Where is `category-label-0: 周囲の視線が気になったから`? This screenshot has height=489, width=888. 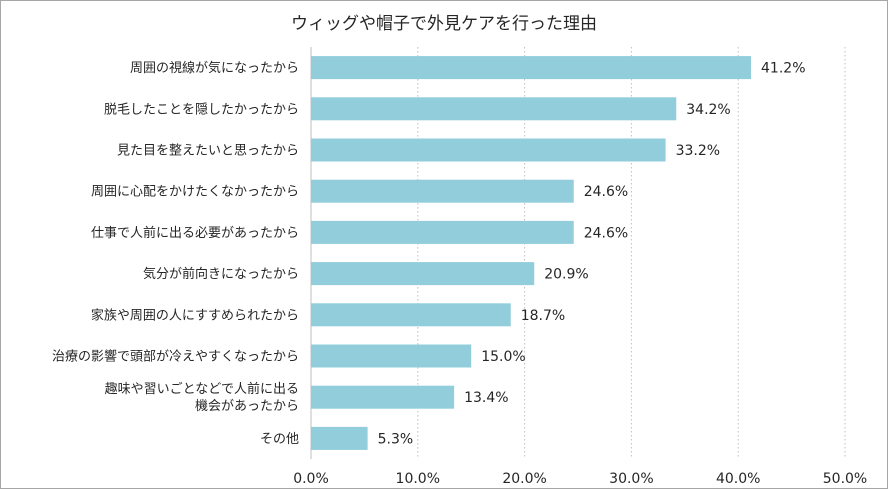 category-label-0: 周囲の視線が気になったから is located at coordinates (214, 68).